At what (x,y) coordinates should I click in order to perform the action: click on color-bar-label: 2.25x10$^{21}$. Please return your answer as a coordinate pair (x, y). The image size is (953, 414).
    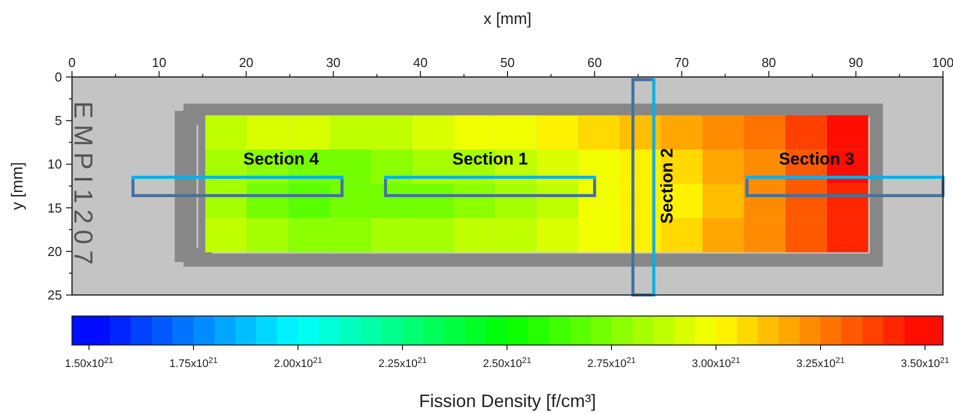
    Looking at the image, I should click on (403, 363).